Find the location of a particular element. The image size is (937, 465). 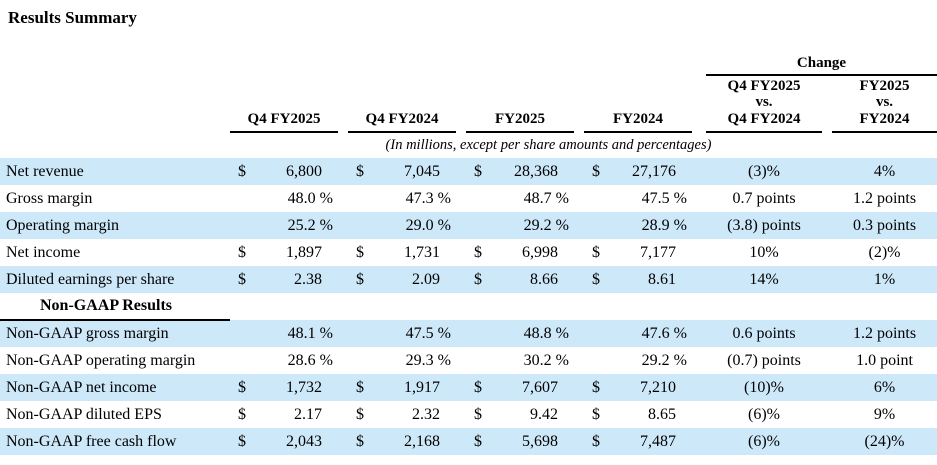

change-fy-cell: 1% is located at coordinates (884, 279).